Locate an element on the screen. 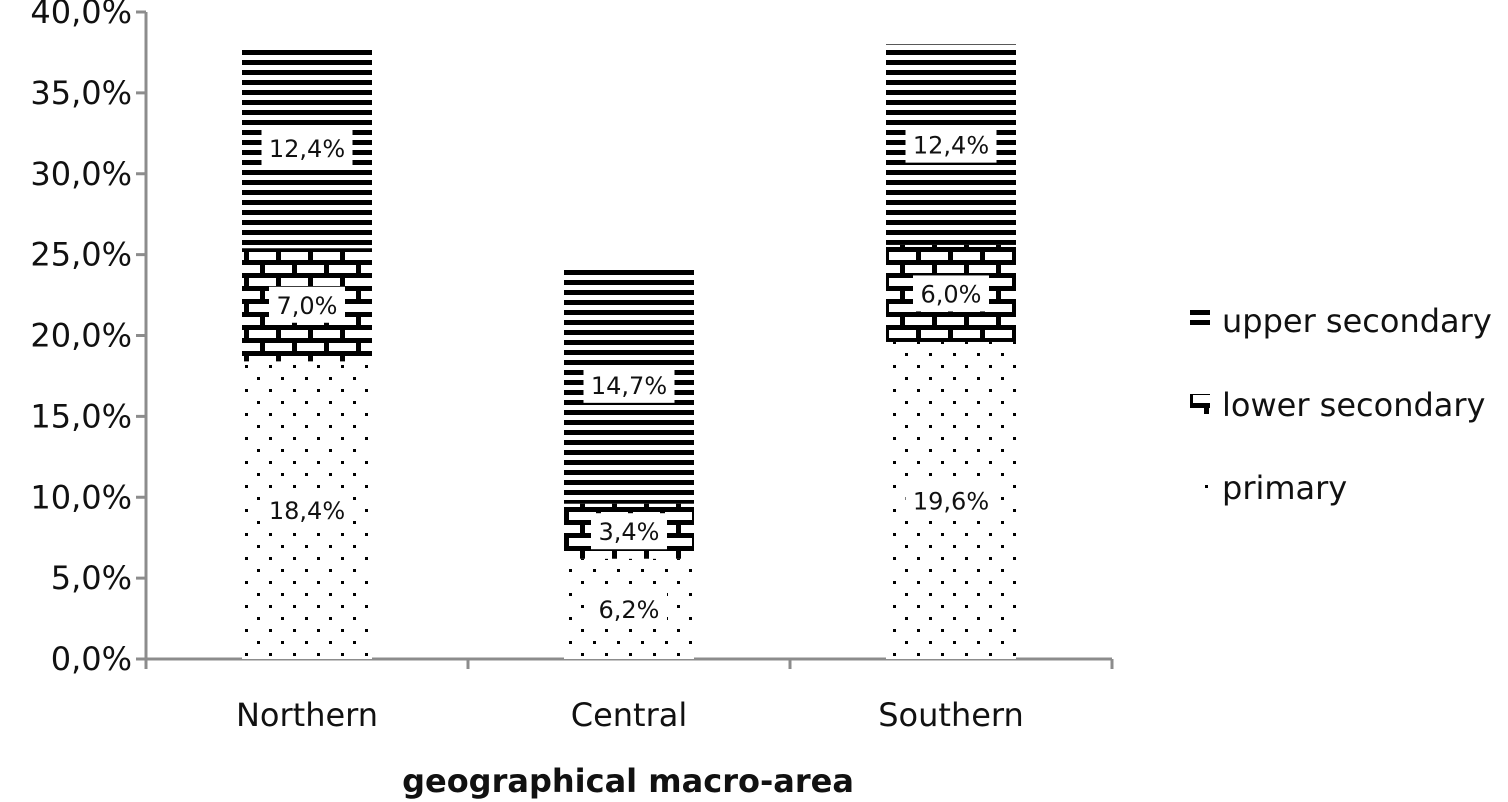  data-label-southern-primary: 19,6% is located at coordinates (951, 501).